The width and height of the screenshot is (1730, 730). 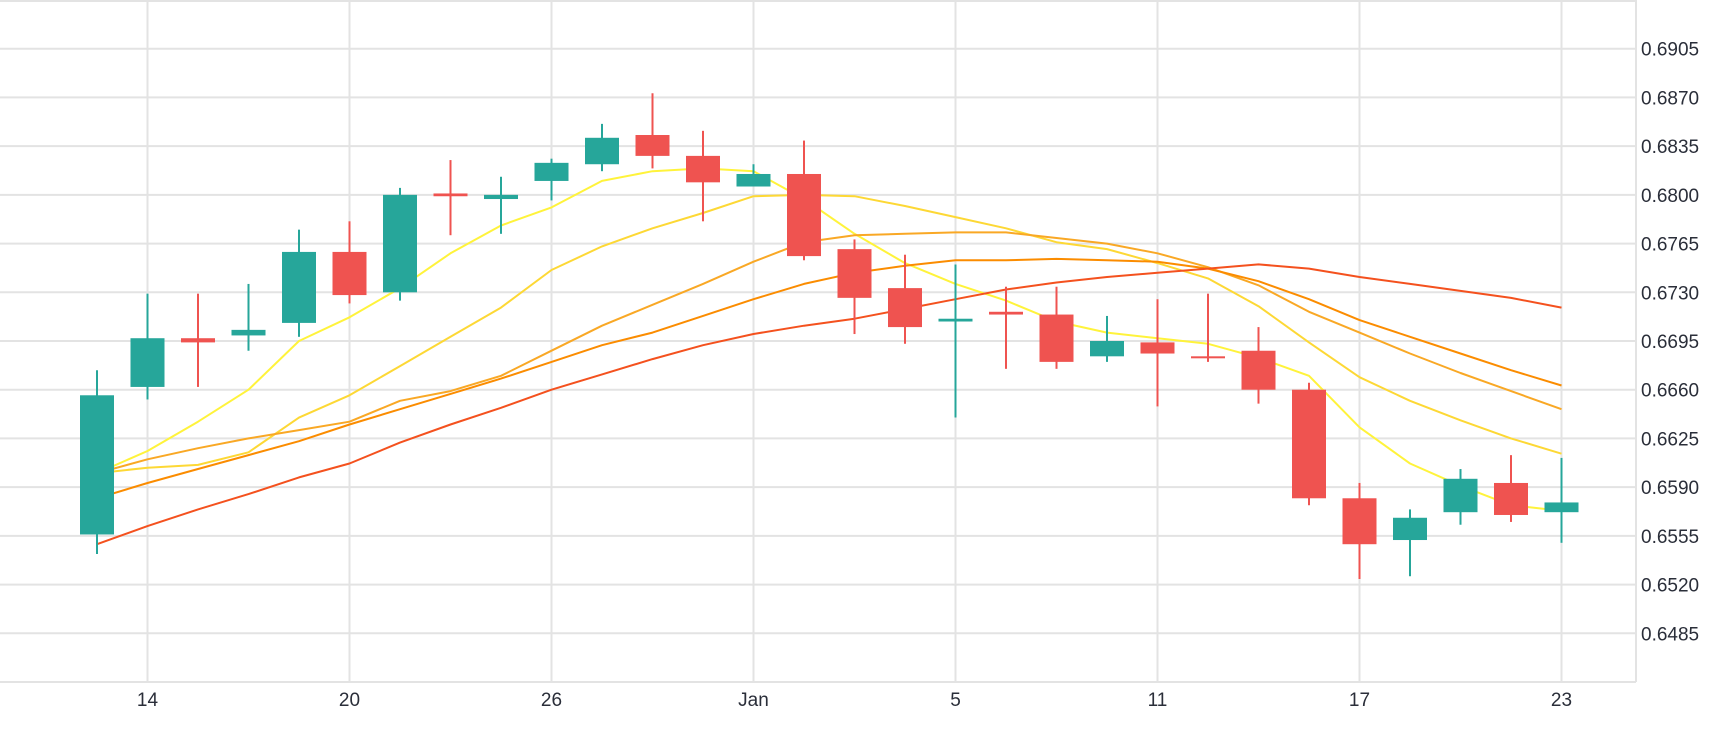 What do you see at coordinates (551, 700) in the screenshot?
I see `x-tick-label: 26` at bounding box center [551, 700].